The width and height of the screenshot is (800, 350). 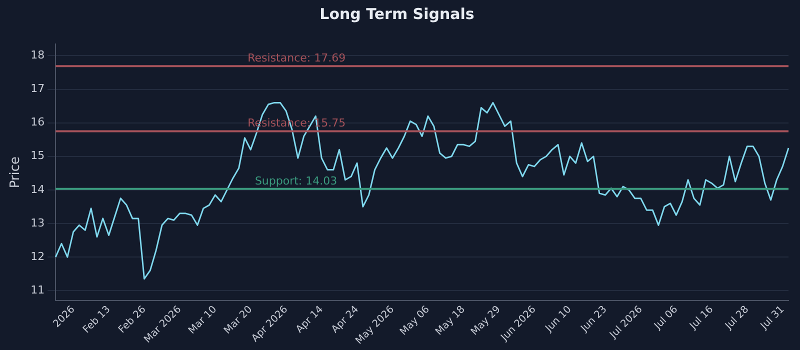 I want to click on x-tick-label: Apr 24, so click(x=345, y=320).